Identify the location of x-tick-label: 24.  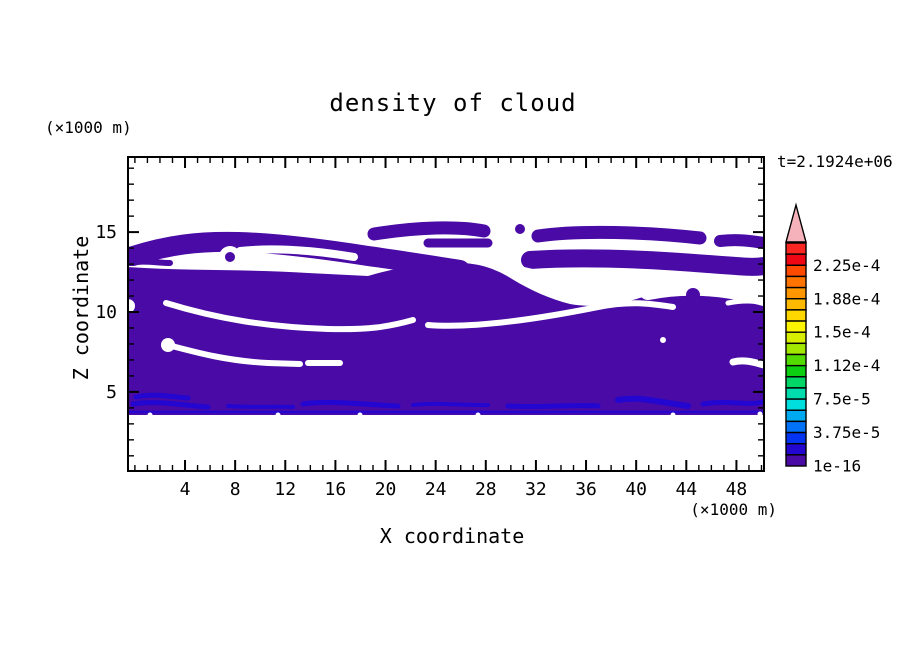
(436, 489).